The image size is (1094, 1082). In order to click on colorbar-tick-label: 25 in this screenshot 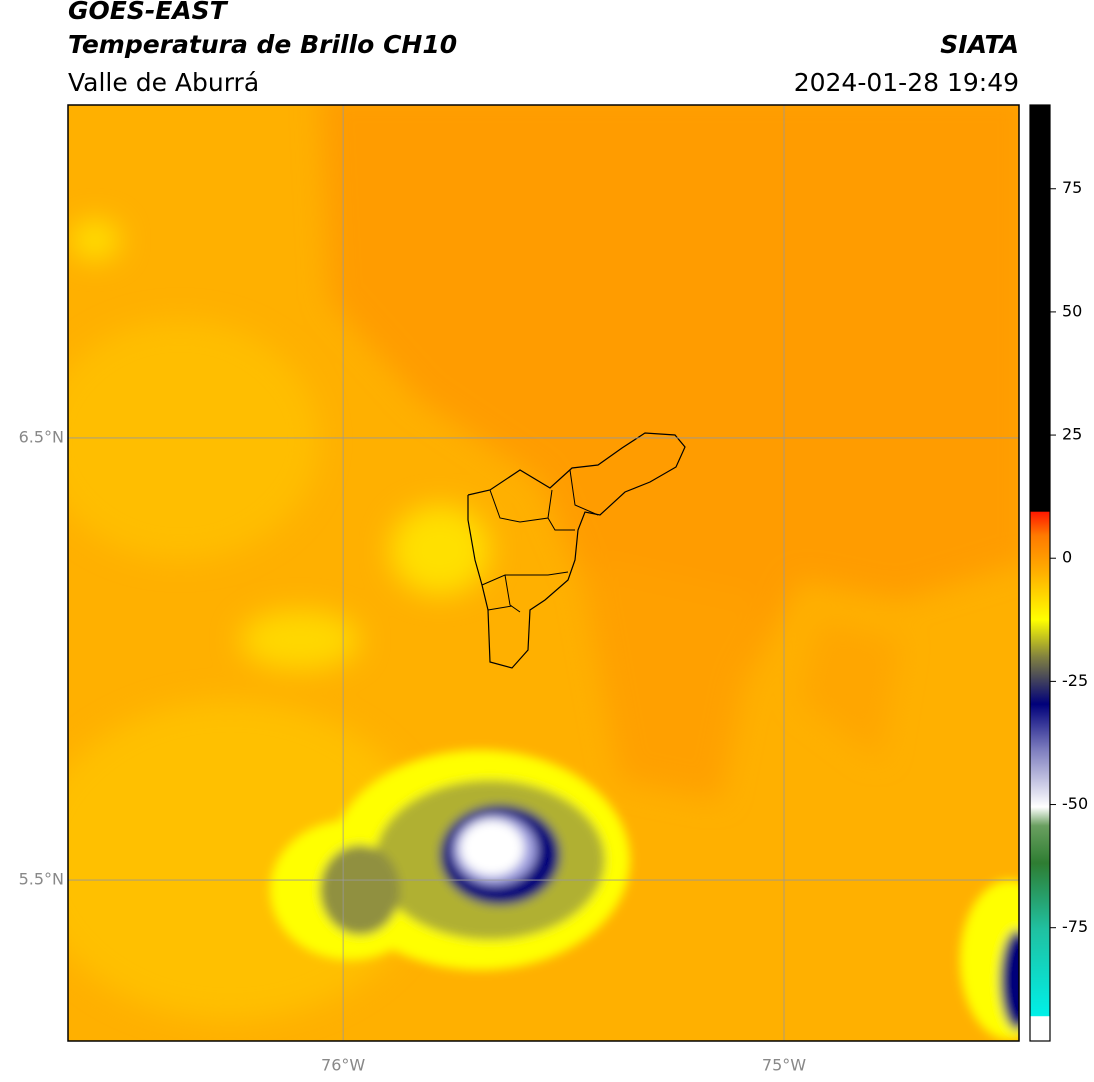, I will do `click(1072, 434)`.